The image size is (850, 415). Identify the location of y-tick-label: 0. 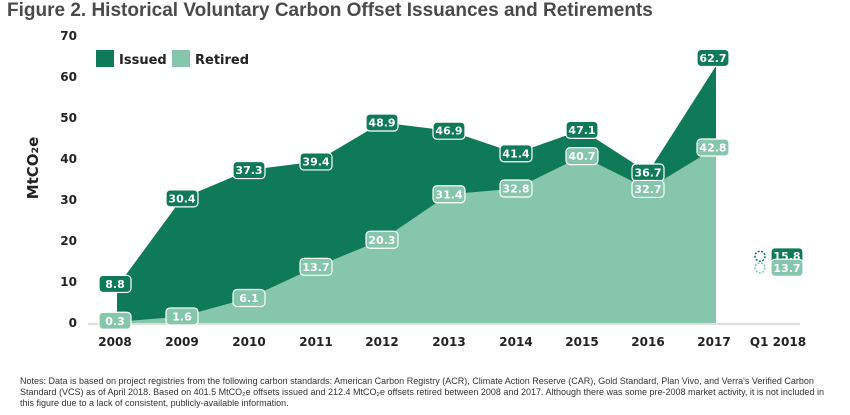
(73, 323).